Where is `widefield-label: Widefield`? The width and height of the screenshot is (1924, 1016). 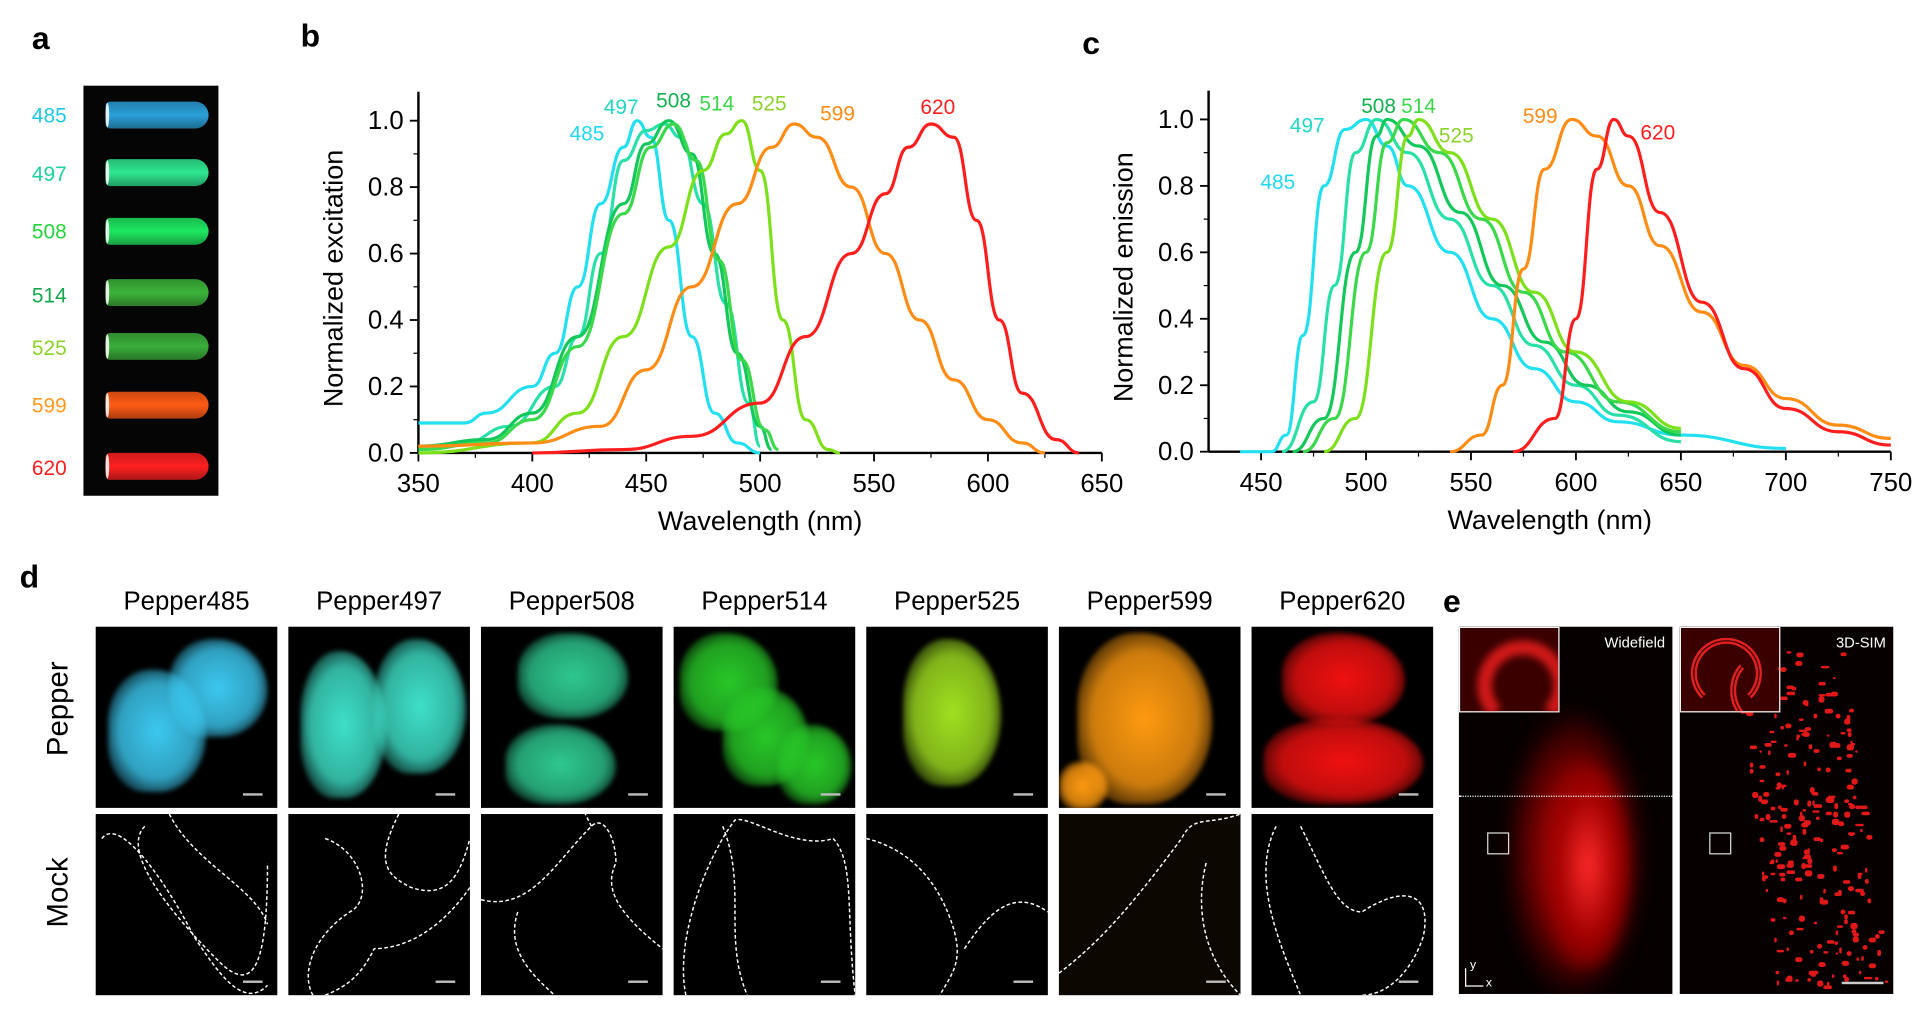
widefield-label: Widefield is located at coordinates (1635, 643).